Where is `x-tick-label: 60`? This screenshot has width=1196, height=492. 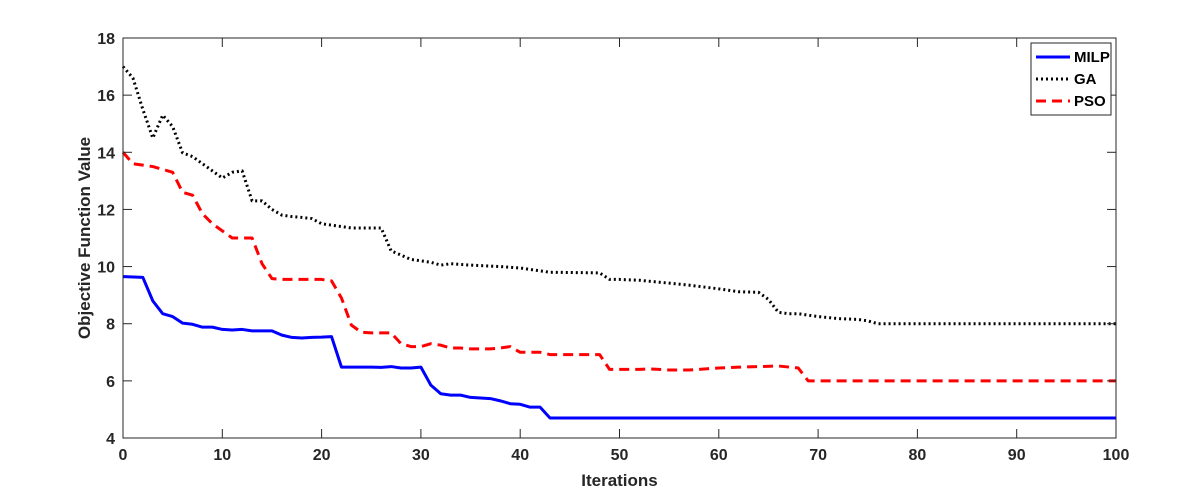
x-tick-label: 60 is located at coordinates (719, 455).